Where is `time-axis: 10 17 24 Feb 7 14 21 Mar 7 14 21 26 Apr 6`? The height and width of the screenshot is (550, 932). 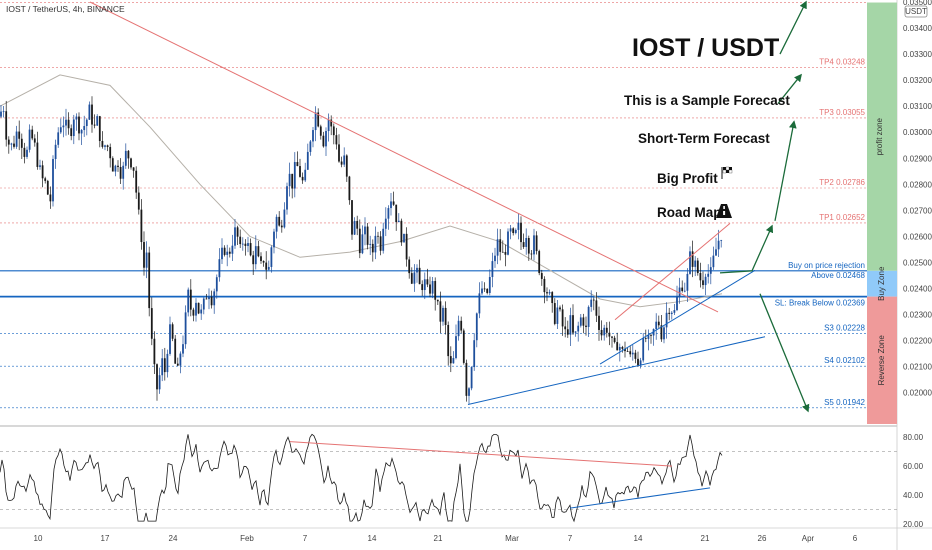 time-axis: 10 17 24 Feb 7 14 21 Mar 7 14 21 26 Apr 6 is located at coordinates (446, 538).